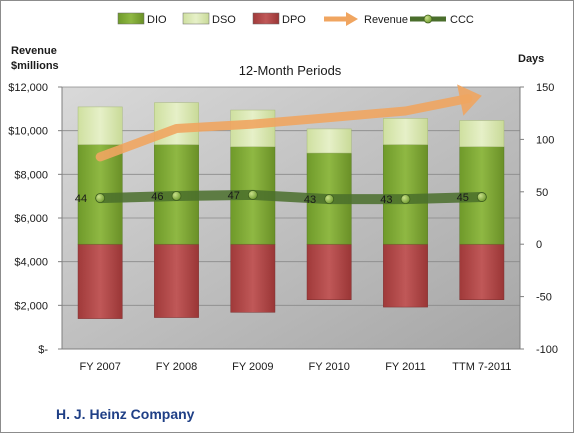 The image size is (574, 433). I want to click on x-axis-tick-label: FY 2007, so click(99, 367).